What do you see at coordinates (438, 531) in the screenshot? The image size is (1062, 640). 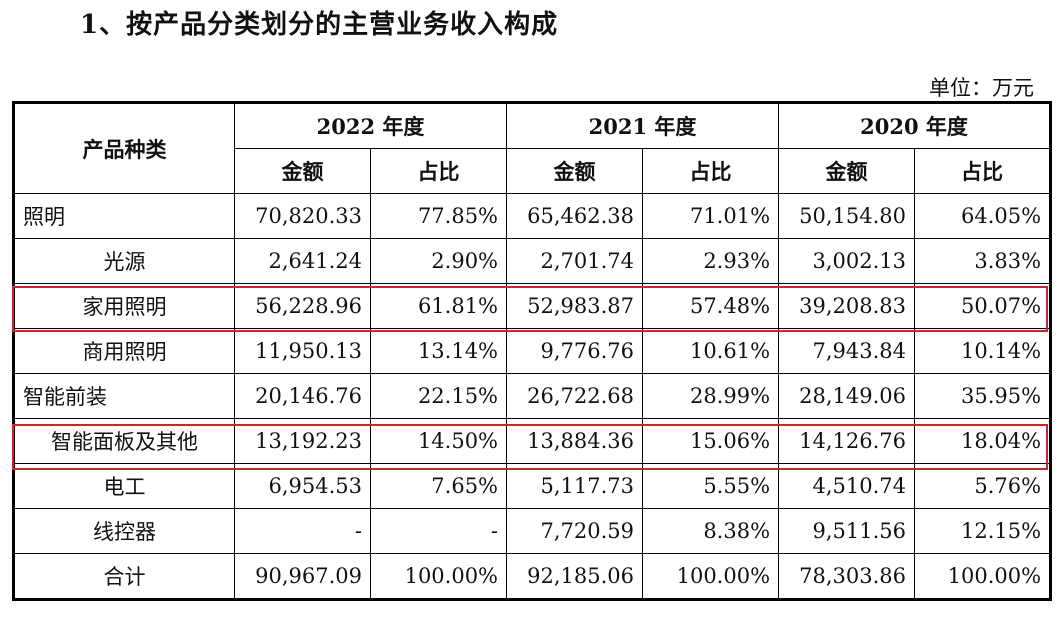 I see `share-cell: -` at bounding box center [438, 531].